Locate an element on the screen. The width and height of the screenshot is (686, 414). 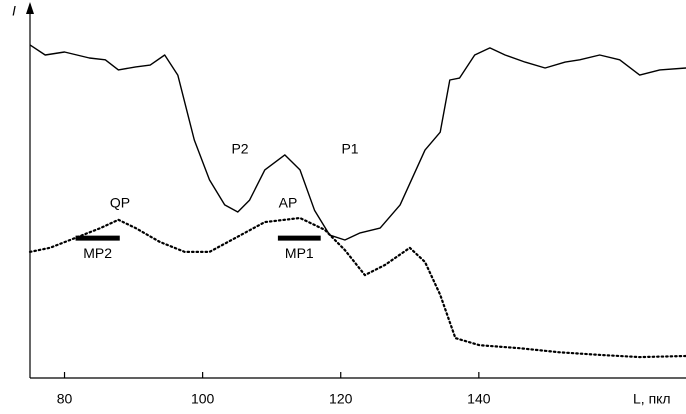
y-axis-label: I is located at coordinates (14, 11).